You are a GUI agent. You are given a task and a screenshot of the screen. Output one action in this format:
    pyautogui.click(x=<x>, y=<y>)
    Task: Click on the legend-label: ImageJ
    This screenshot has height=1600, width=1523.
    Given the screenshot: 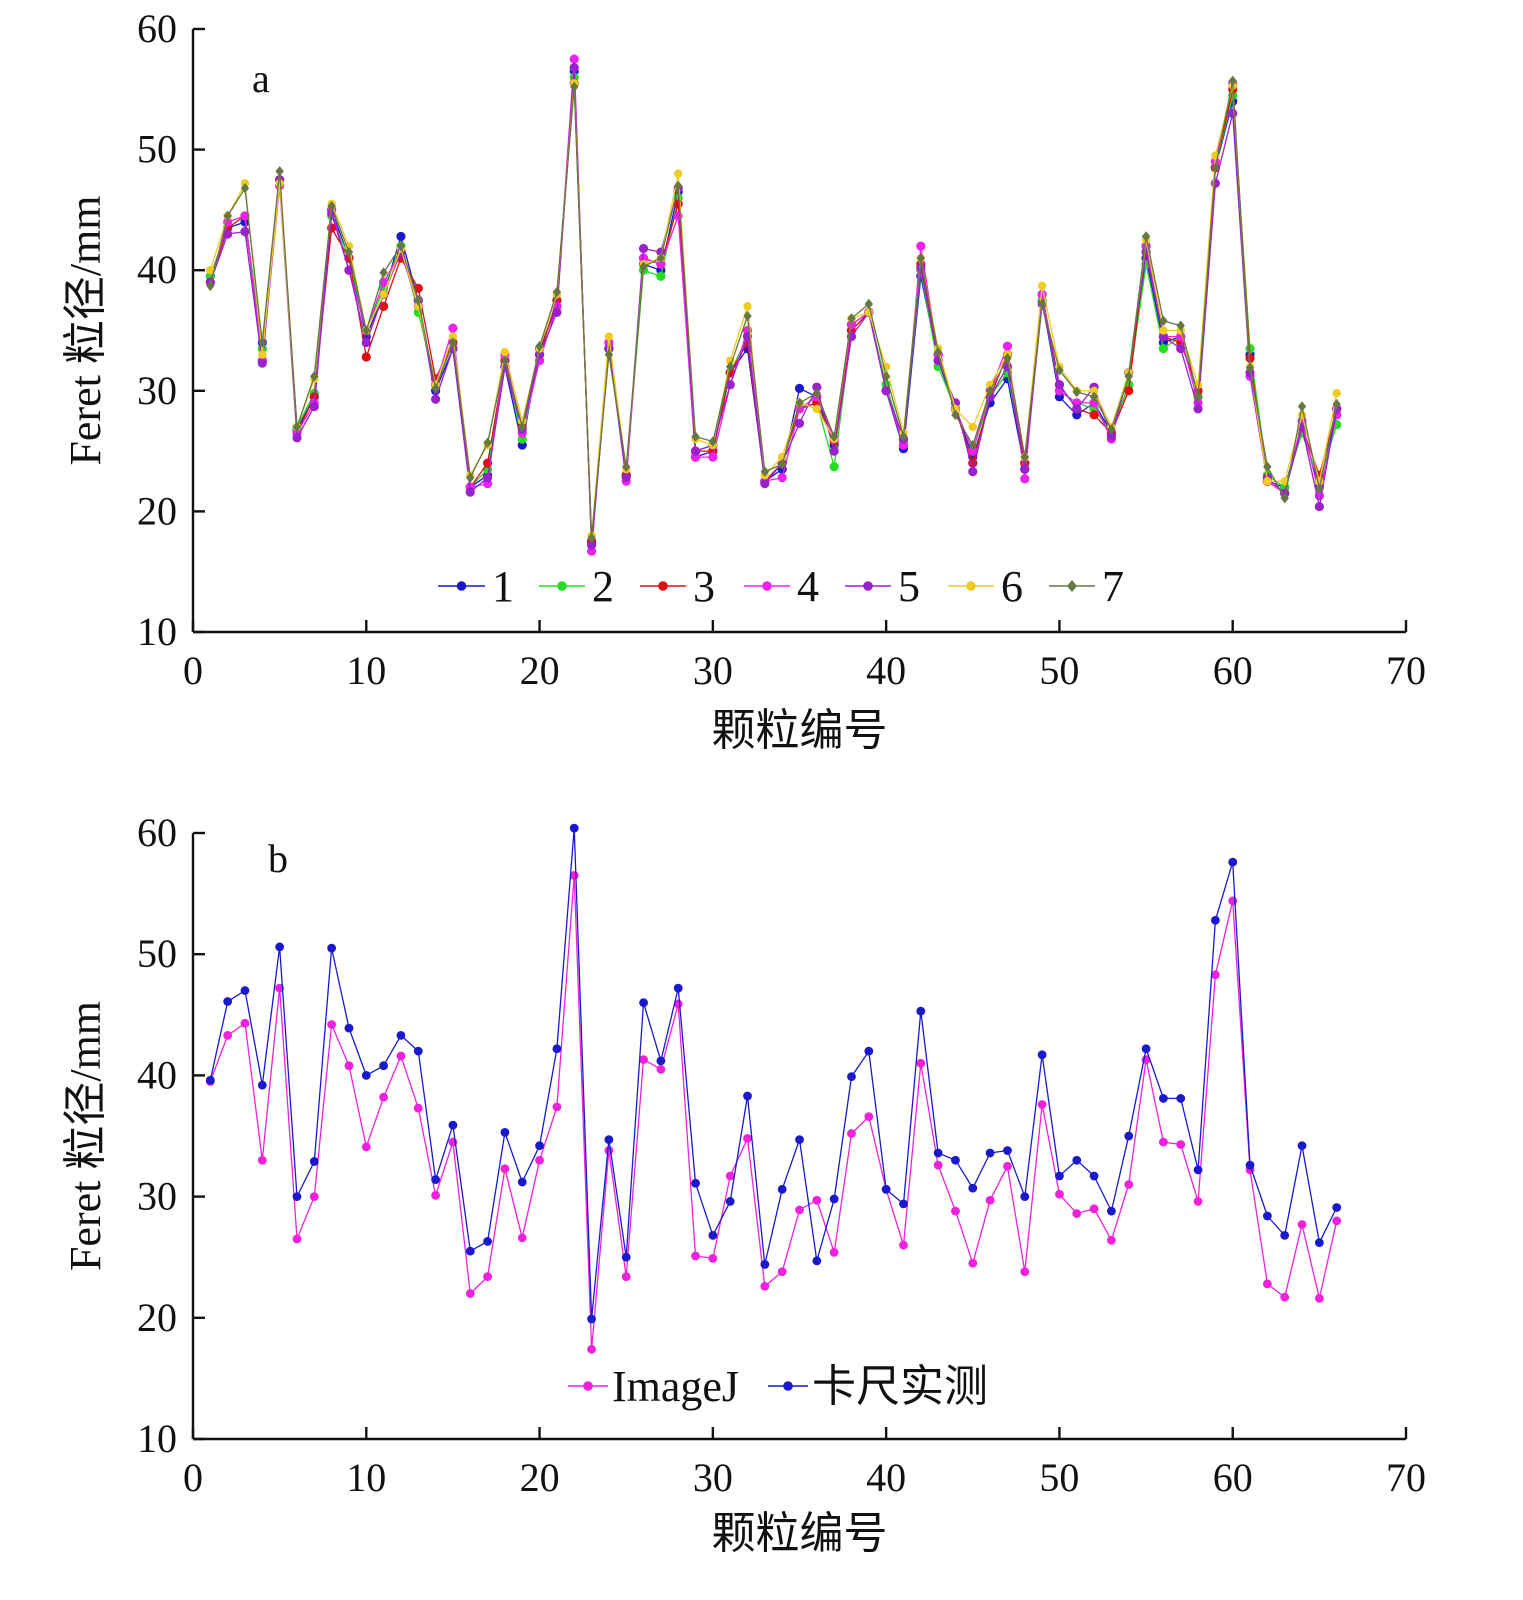 What is the action you would take?
    pyautogui.click(x=675, y=1386)
    